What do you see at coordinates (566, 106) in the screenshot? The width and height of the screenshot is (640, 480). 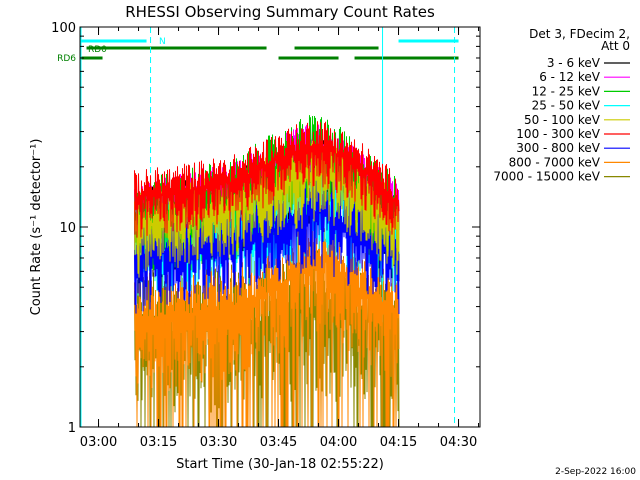 I see `legend-entry-label: 25 - 50 keV` at bounding box center [566, 106].